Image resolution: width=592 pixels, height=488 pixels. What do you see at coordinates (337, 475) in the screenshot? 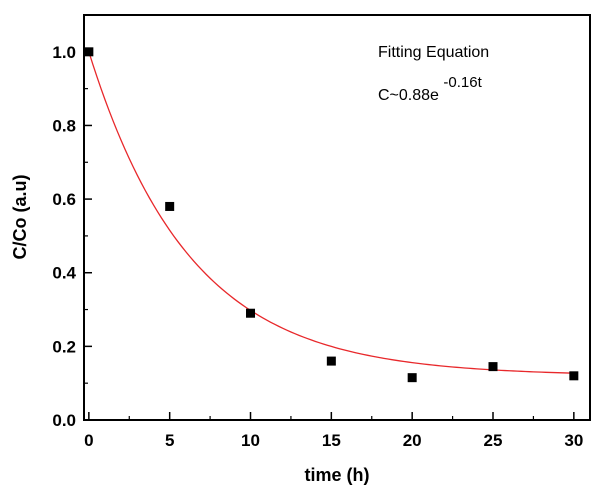
I see `x-axis-title: time (h)` at bounding box center [337, 475].